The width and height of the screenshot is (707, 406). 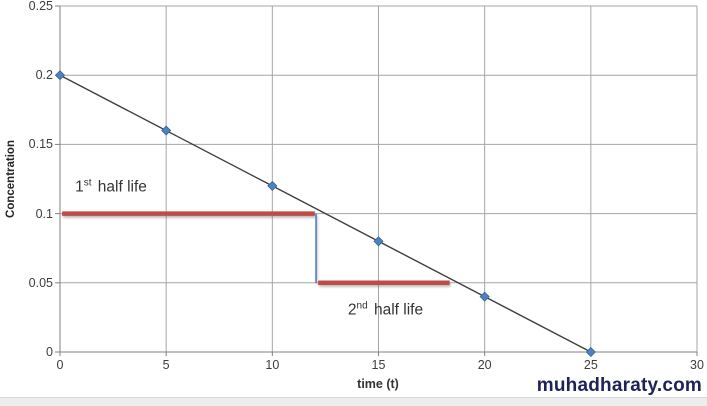 What do you see at coordinates (87, 183) in the screenshot?
I see `annotation-superscript: st` at bounding box center [87, 183].